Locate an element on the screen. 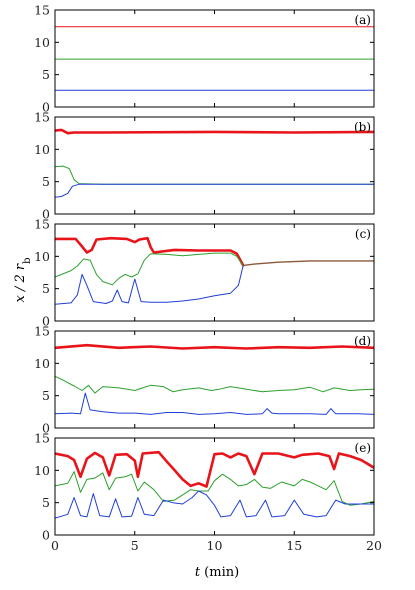  x-tick-label: 5 is located at coordinates (135, 545).